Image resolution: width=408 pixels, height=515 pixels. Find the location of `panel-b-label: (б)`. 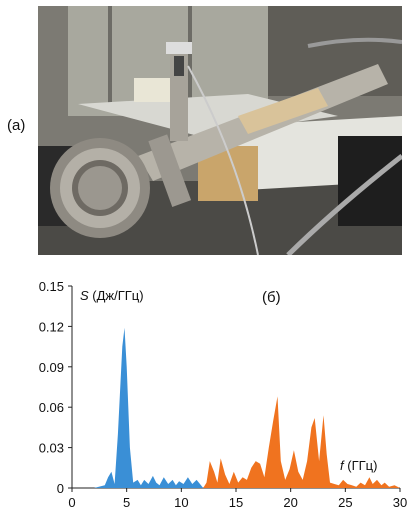

panel-b-label: (б) is located at coordinates (271, 297).